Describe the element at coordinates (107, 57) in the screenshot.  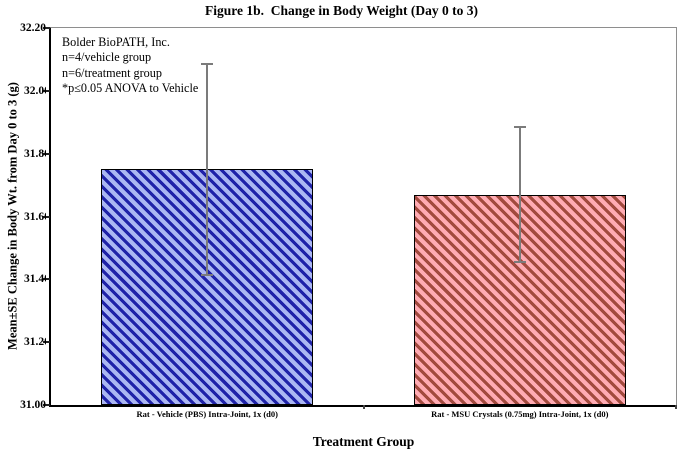
I see `annotation-line-n-vehicle: n=4/vehicle group` at that location.